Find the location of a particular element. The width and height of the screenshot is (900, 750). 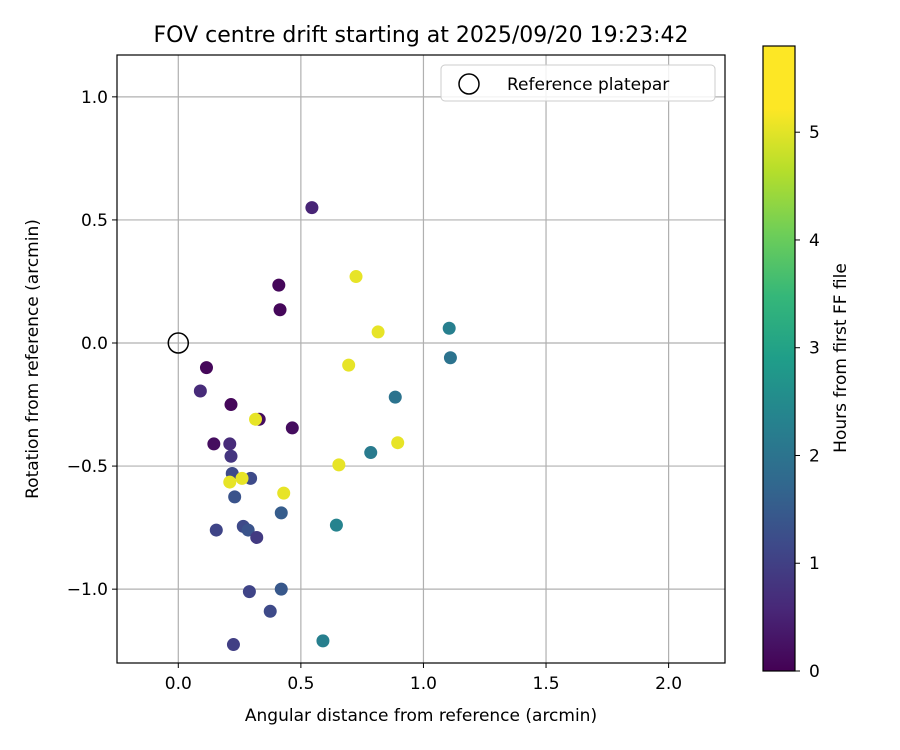

y-axis-label: Rotation from reference (arcmin) is located at coordinates (33, 359).